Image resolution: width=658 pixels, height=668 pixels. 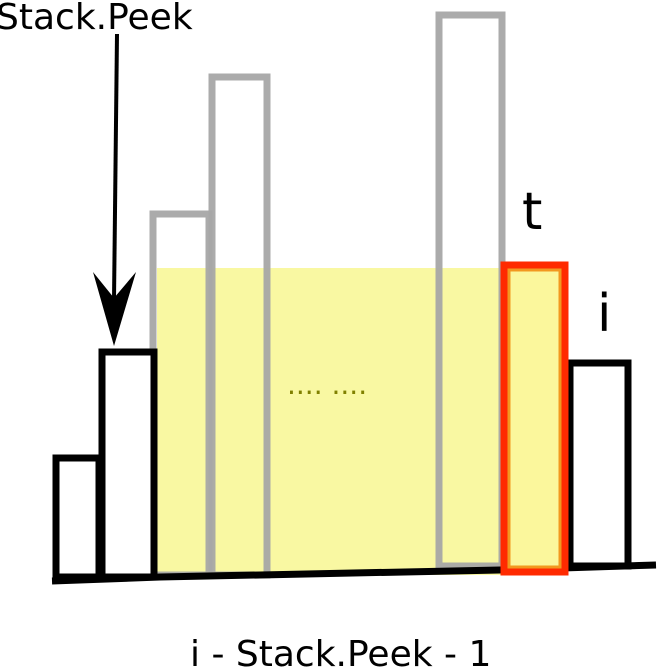 I want to click on formula-label: i - Stack.Peek - 1, so click(x=340, y=651).